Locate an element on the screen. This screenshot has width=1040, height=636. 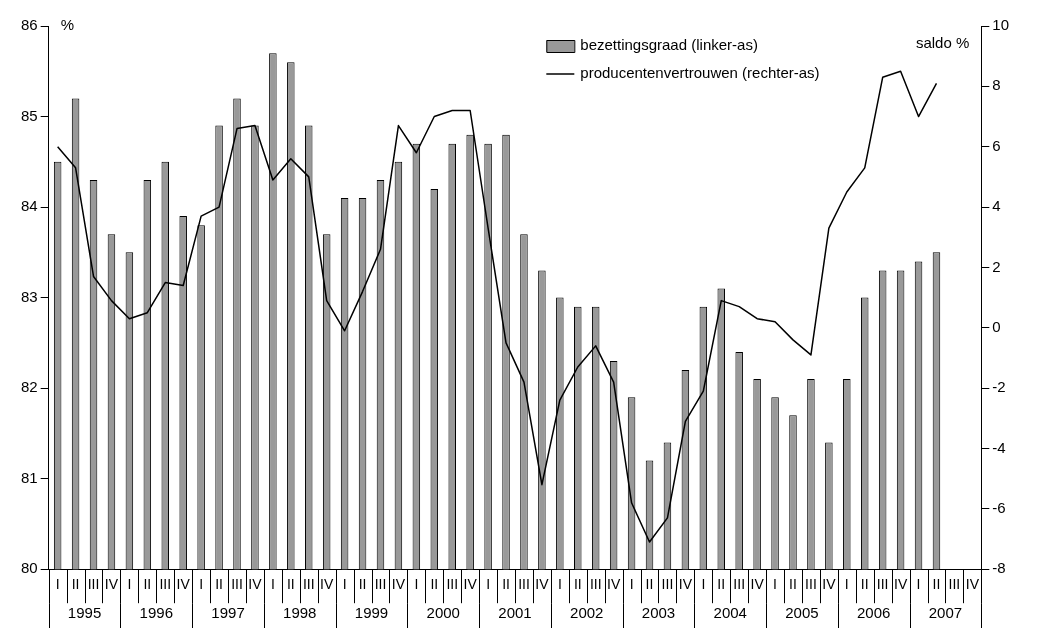
y-tick-label: 85 is located at coordinates (29, 115).